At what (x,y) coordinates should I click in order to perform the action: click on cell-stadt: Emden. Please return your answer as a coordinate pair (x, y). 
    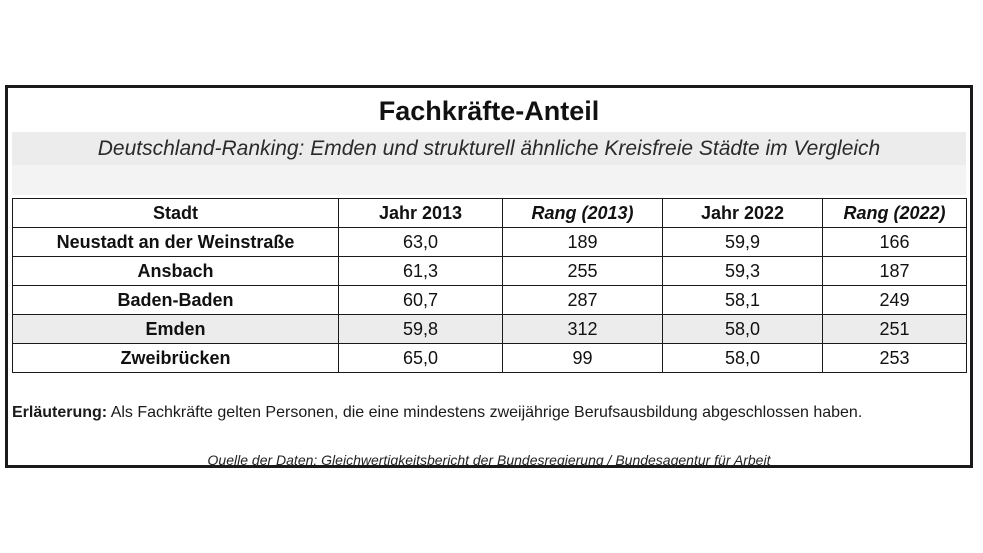
    Looking at the image, I should click on (175, 329).